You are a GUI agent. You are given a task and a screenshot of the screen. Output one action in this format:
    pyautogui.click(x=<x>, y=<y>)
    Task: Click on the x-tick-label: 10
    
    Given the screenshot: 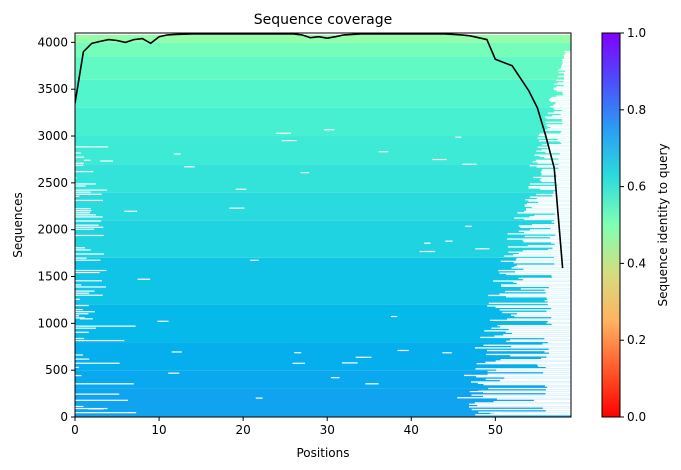 What is the action you would take?
    pyautogui.click(x=158, y=430)
    